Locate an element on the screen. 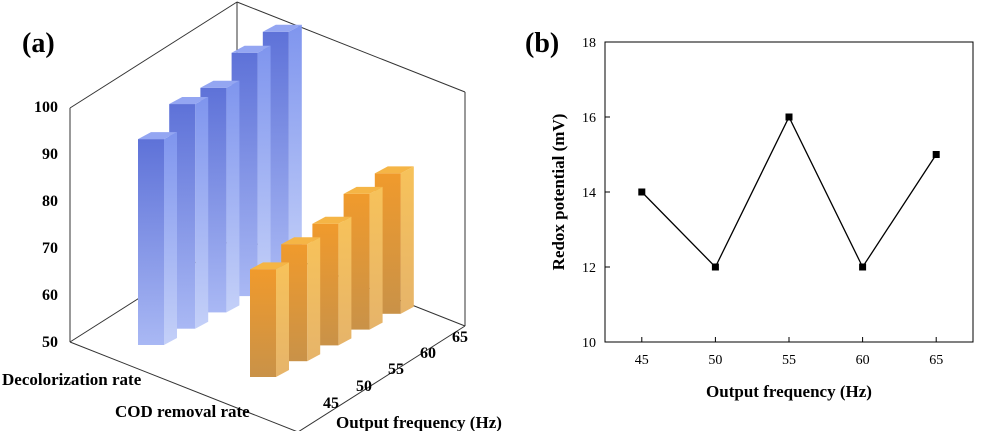 This screenshot has width=986, height=431. frequency-tick-label: 50 is located at coordinates (364, 386).